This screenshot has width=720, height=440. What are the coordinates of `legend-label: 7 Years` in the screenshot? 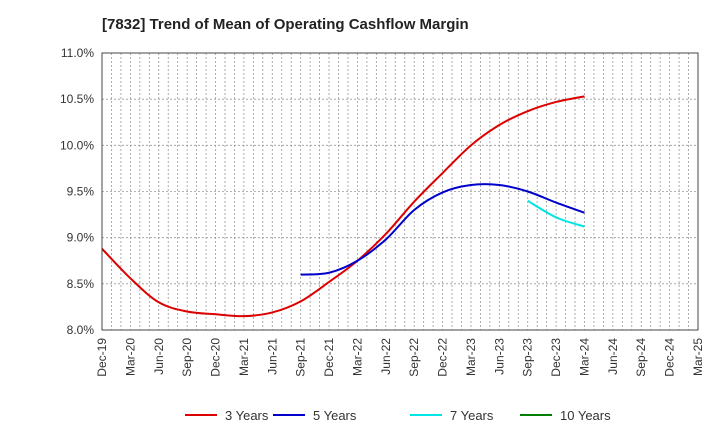 It's located at (472, 415).